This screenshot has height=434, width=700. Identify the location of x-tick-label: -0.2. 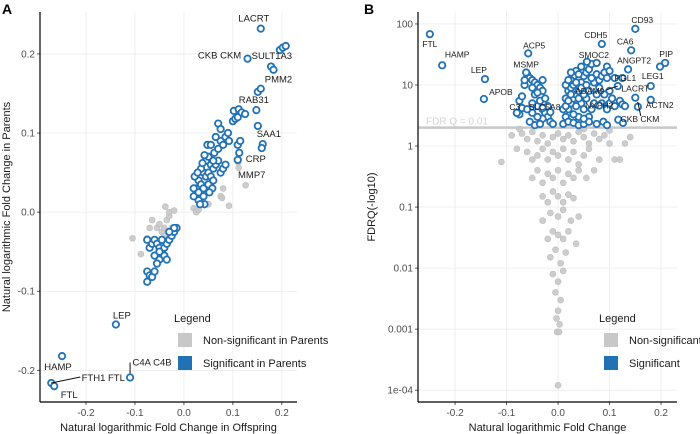
(455, 413).